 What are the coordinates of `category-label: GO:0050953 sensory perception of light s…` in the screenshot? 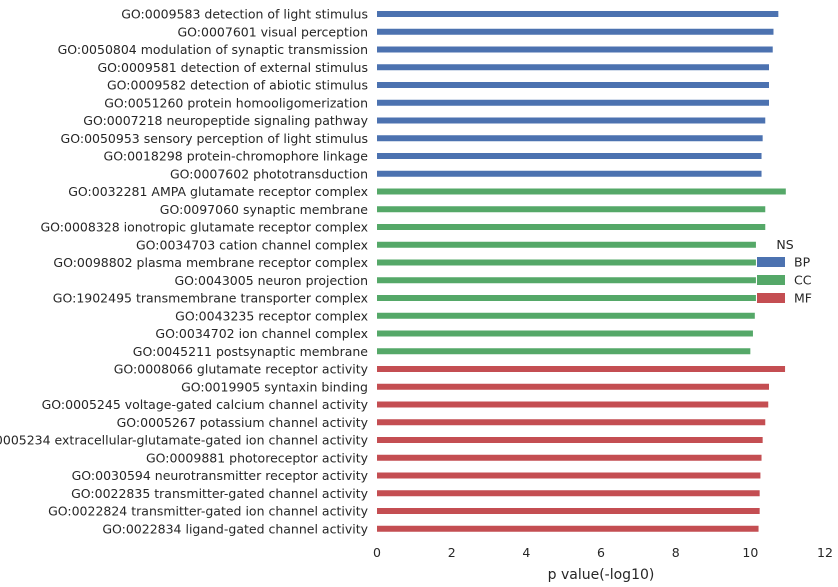 It's located at (214, 138).